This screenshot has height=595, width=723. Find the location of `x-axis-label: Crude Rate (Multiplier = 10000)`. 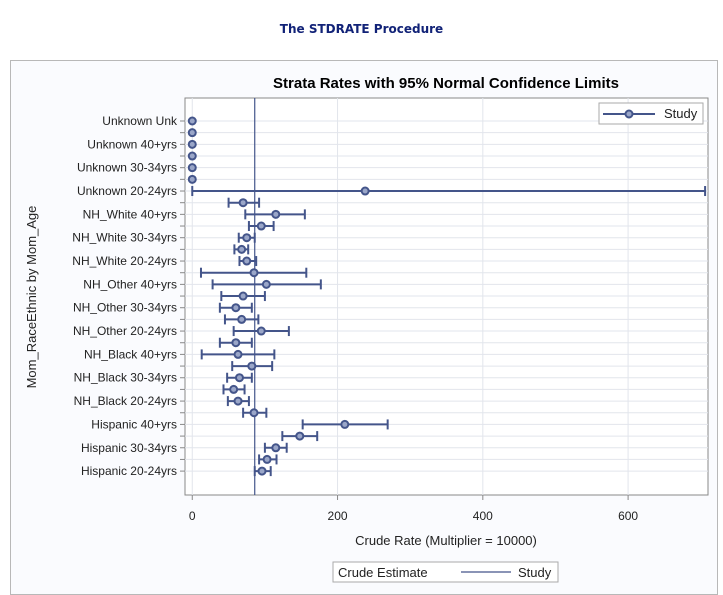

x-axis-label: Crude Rate (Multiplier = 10000) is located at coordinates (446, 540).